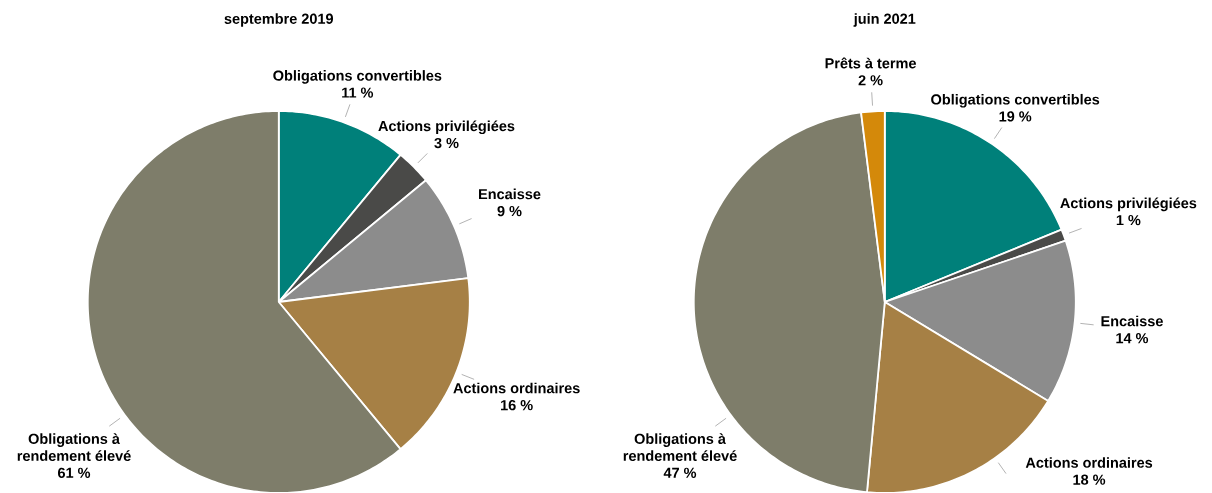 This screenshot has width=1212, height=493. Describe the element at coordinates (509, 211) in the screenshot. I see `data-label: 9 %` at that location.